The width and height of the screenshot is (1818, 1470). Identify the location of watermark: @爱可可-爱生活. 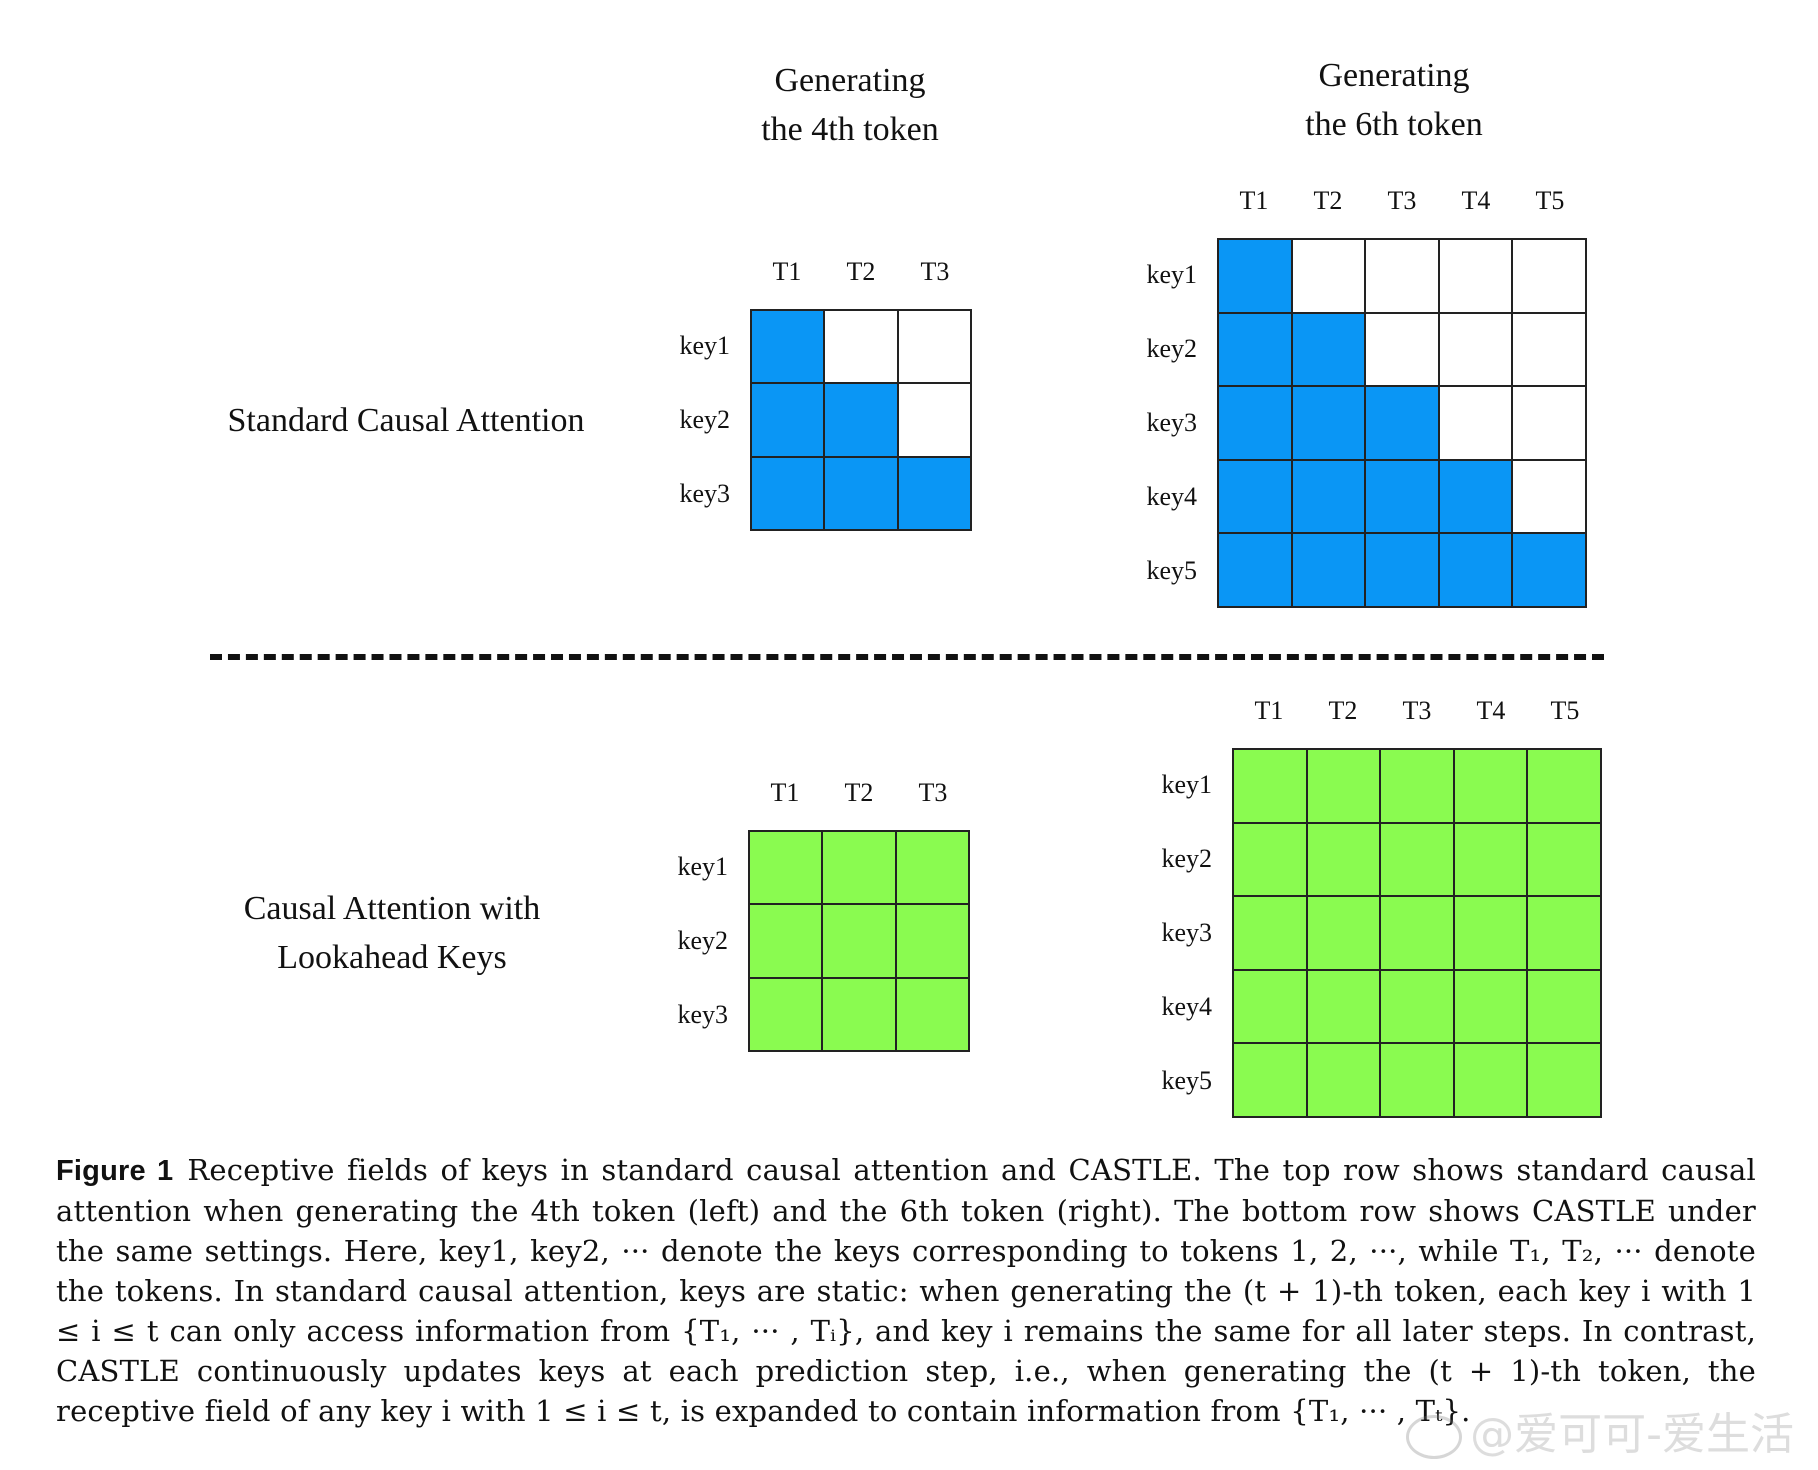
(1600, 1430).